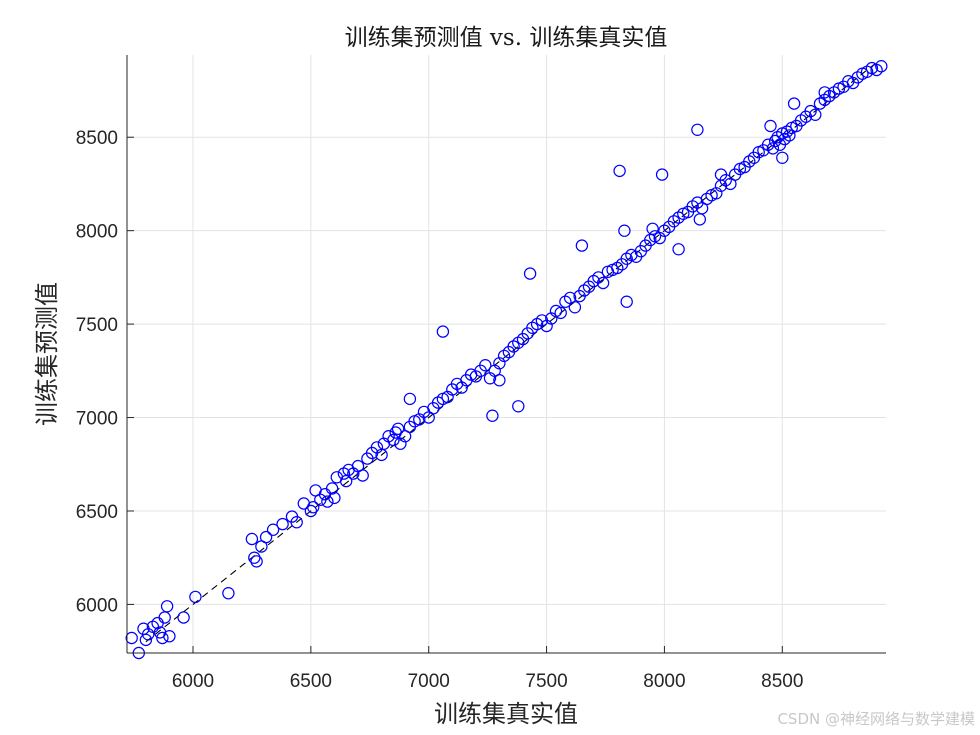  I want to click on x-tick-label: 6000, so click(193, 681).